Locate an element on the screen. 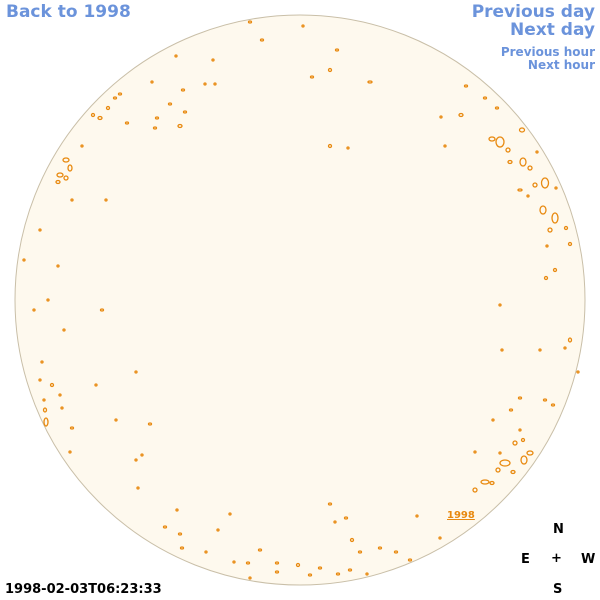 The image size is (600, 600). compass-north-label: N is located at coordinates (558, 529).